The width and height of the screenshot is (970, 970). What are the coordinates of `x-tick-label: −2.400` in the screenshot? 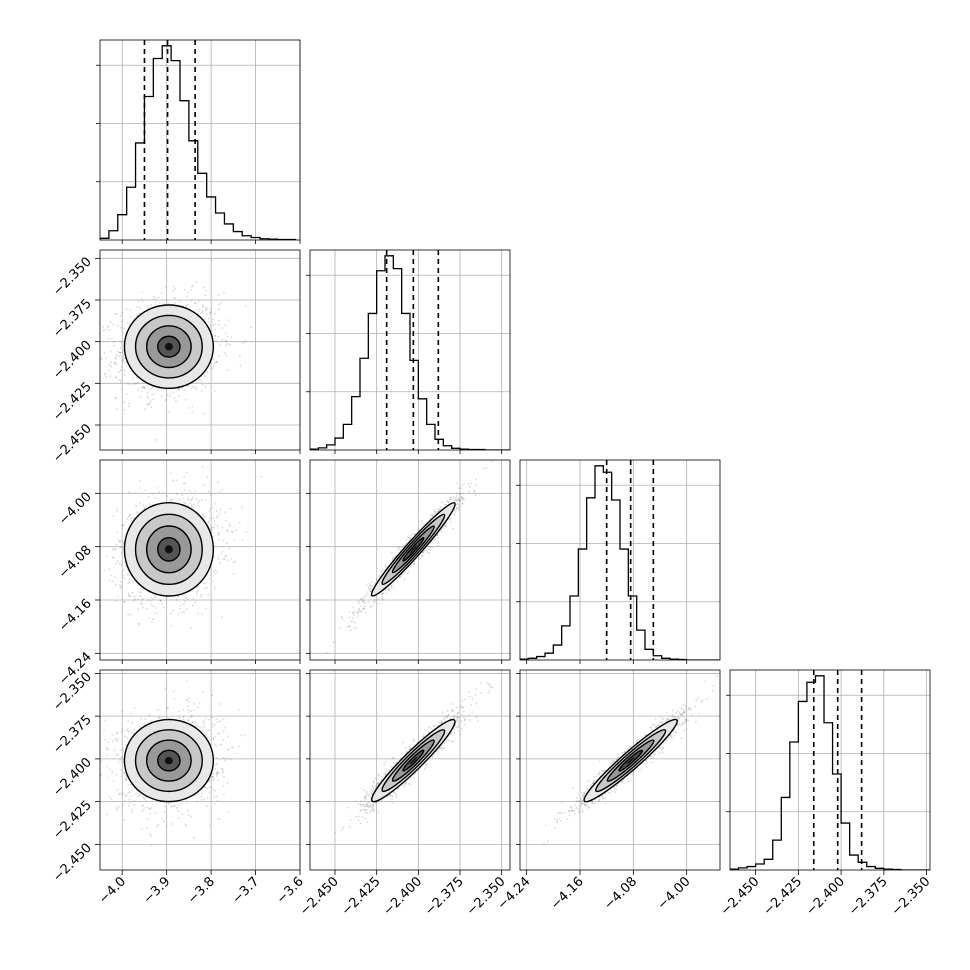 It's located at (403, 896).